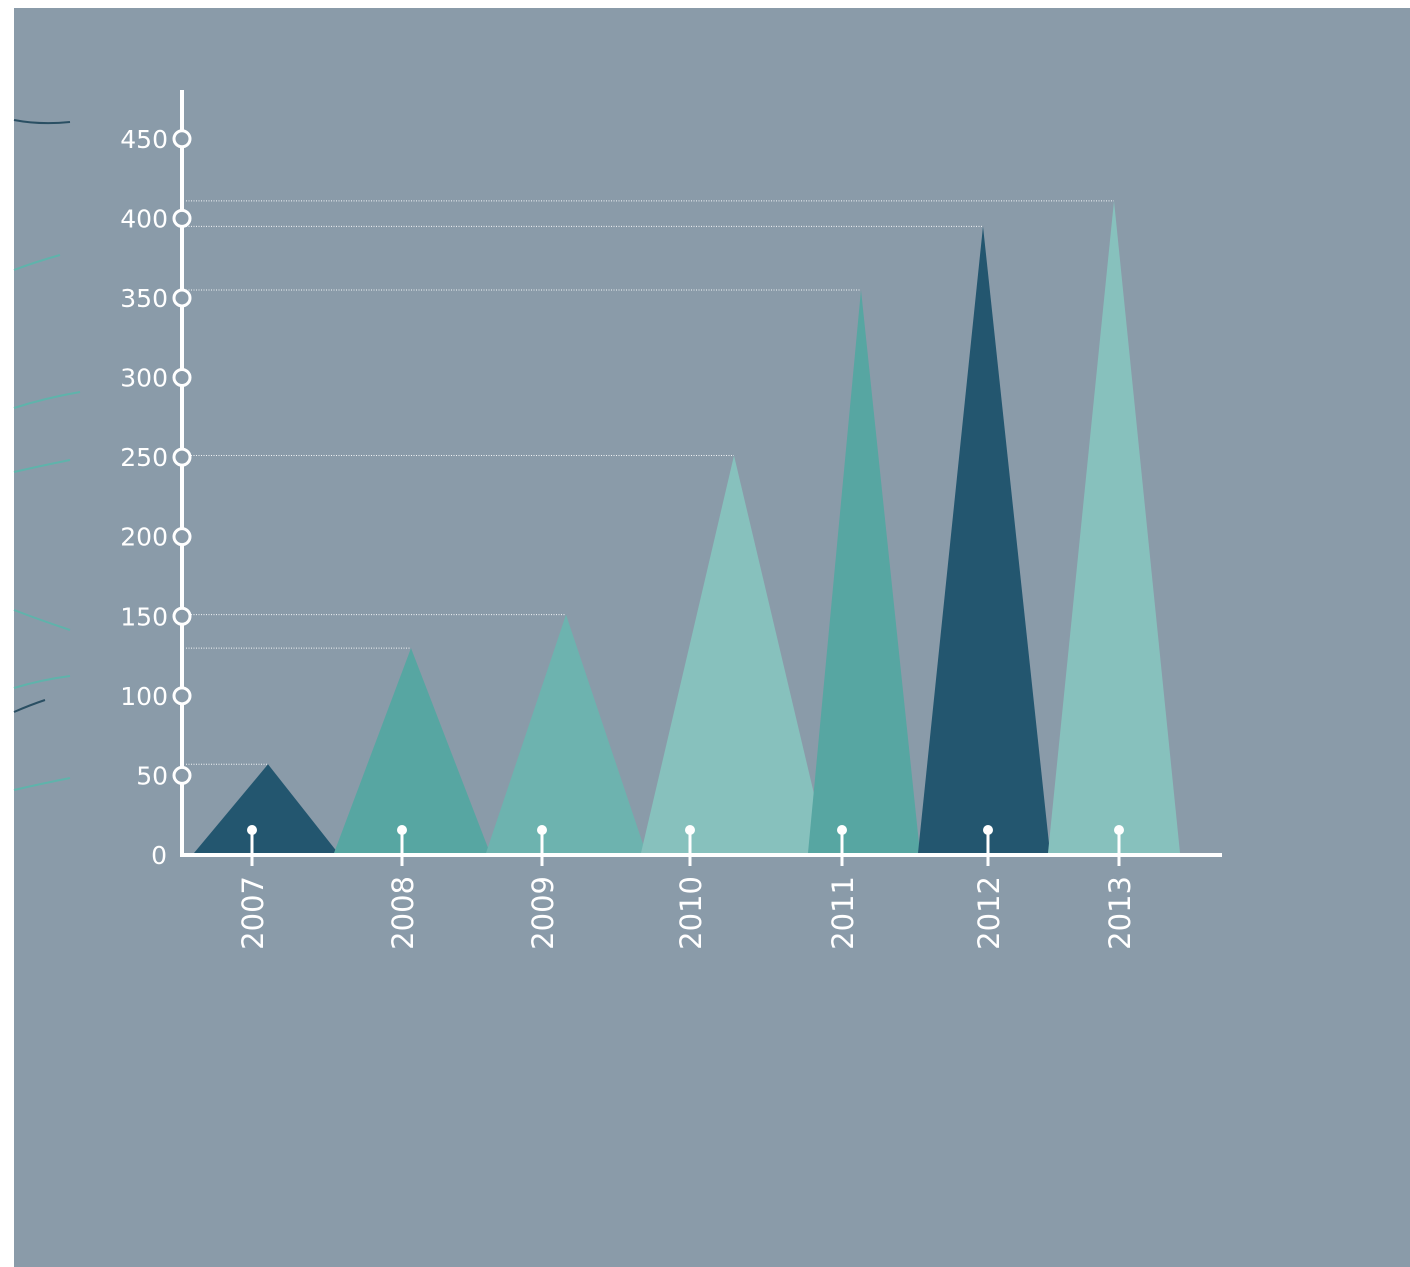 The width and height of the screenshot is (1410, 1267). Describe the element at coordinates (412, 750) in the screenshot. I see `triangle-2008` at that location.